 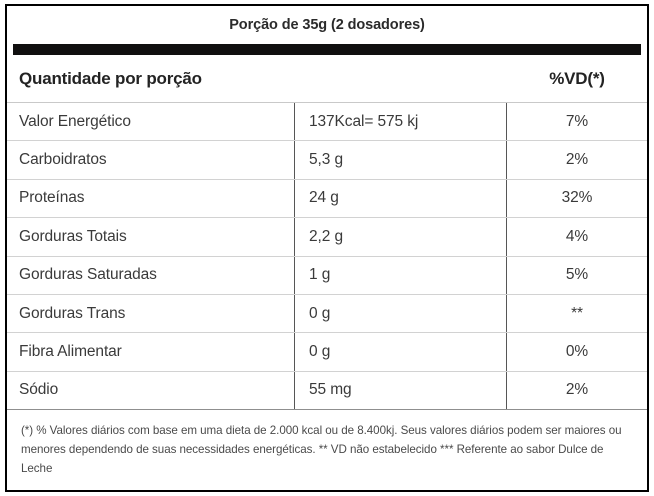 What do you see at coordinates (401, 390) in the screenshot?
I see `nutrient-amount: 55 mg` at bounding box center [401, 390].